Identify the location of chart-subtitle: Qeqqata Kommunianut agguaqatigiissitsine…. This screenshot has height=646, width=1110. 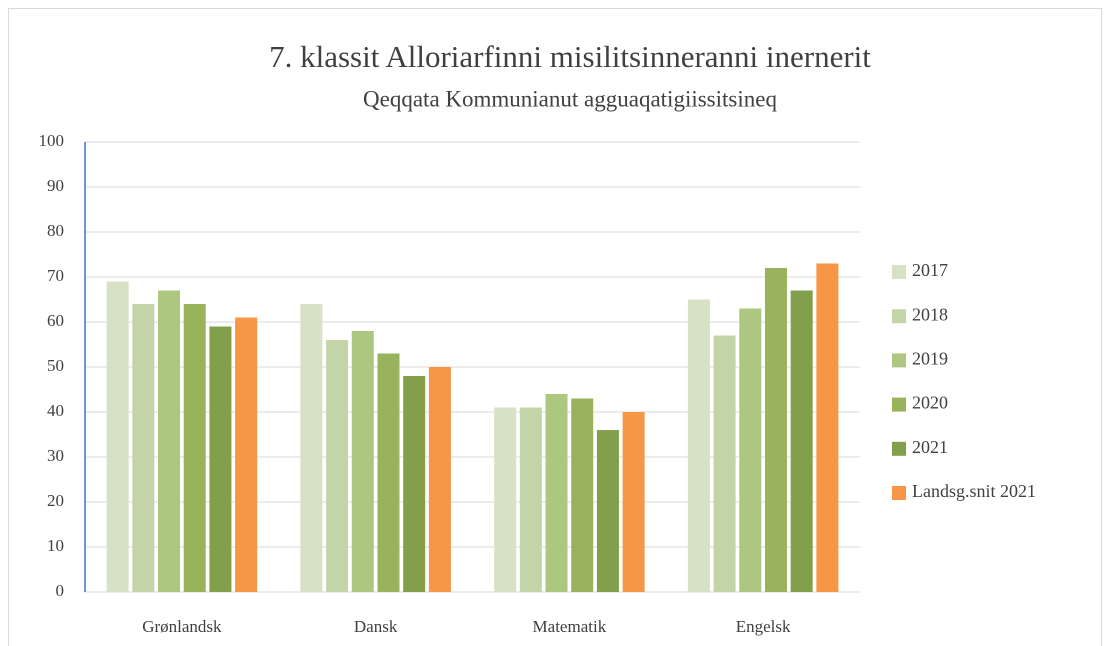
(570, 98).